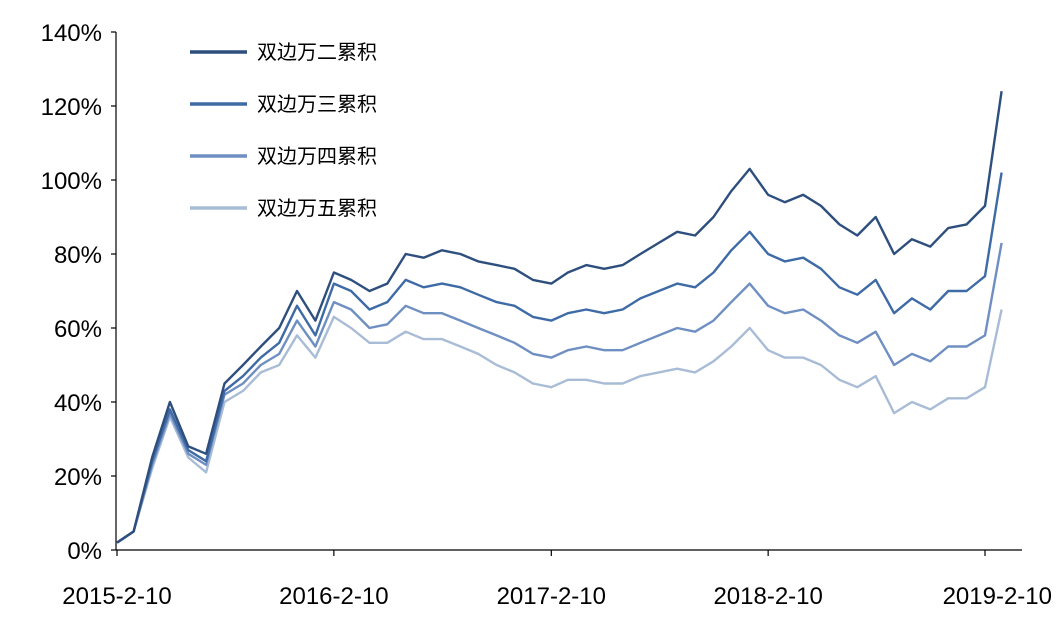 The height and width of the screenshot is (624, 1059). Describe the element at coordinates (317, 156) in the screenshot. I see `legend-label: 双边万四累积` at that location.